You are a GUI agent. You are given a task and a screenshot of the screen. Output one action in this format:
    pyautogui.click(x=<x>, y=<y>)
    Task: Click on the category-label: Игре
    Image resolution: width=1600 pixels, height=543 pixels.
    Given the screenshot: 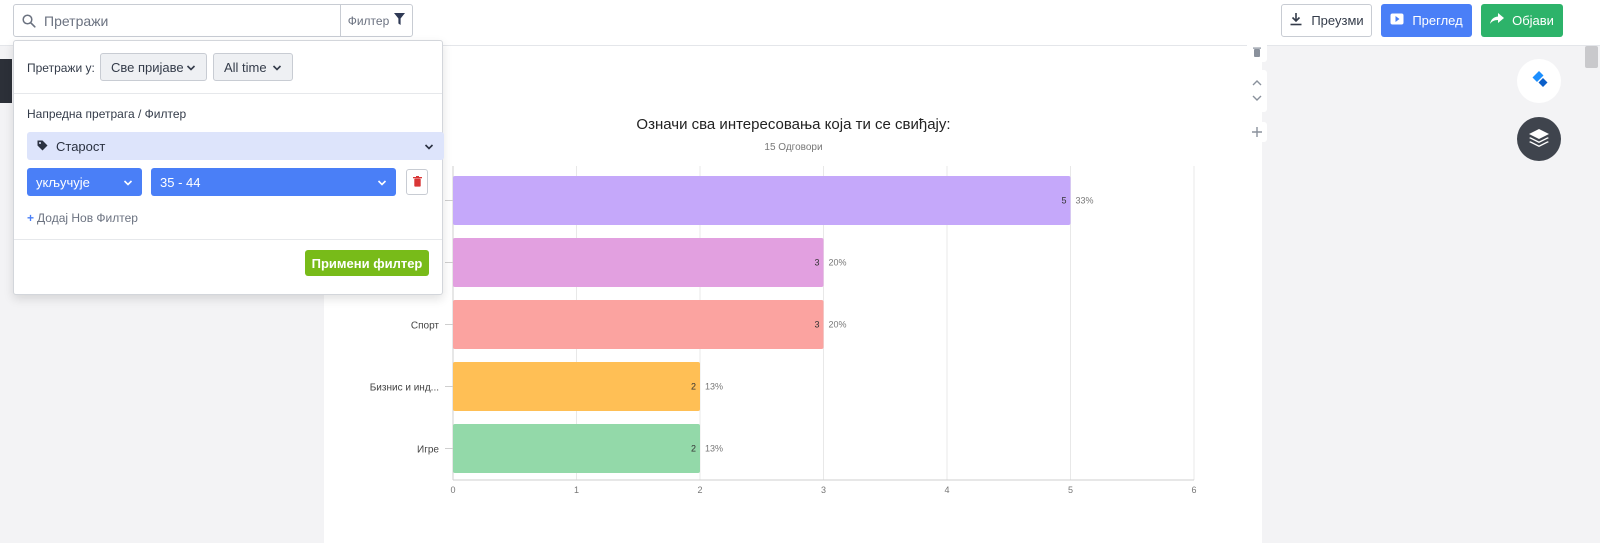 What is the action you would take?
    pyautogui.click(x=428, y=450)
    